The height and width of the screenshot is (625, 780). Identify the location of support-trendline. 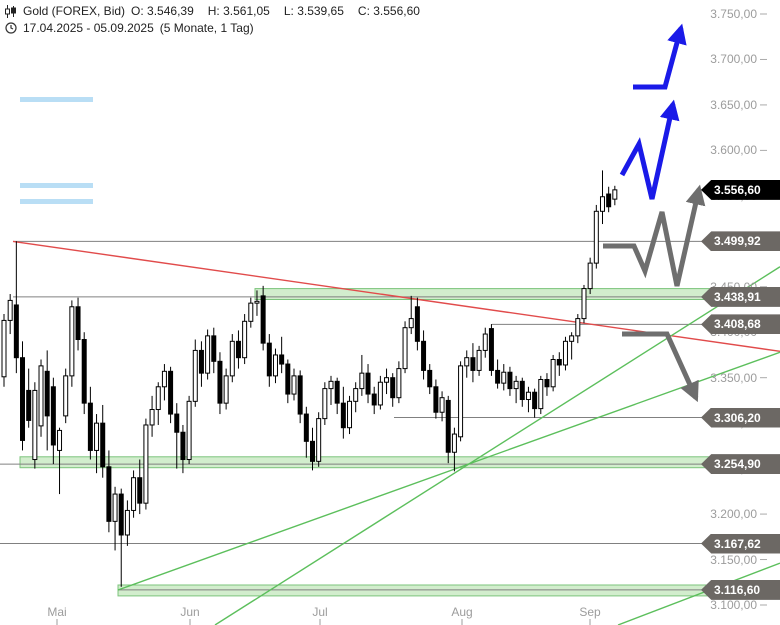
(698, 593).